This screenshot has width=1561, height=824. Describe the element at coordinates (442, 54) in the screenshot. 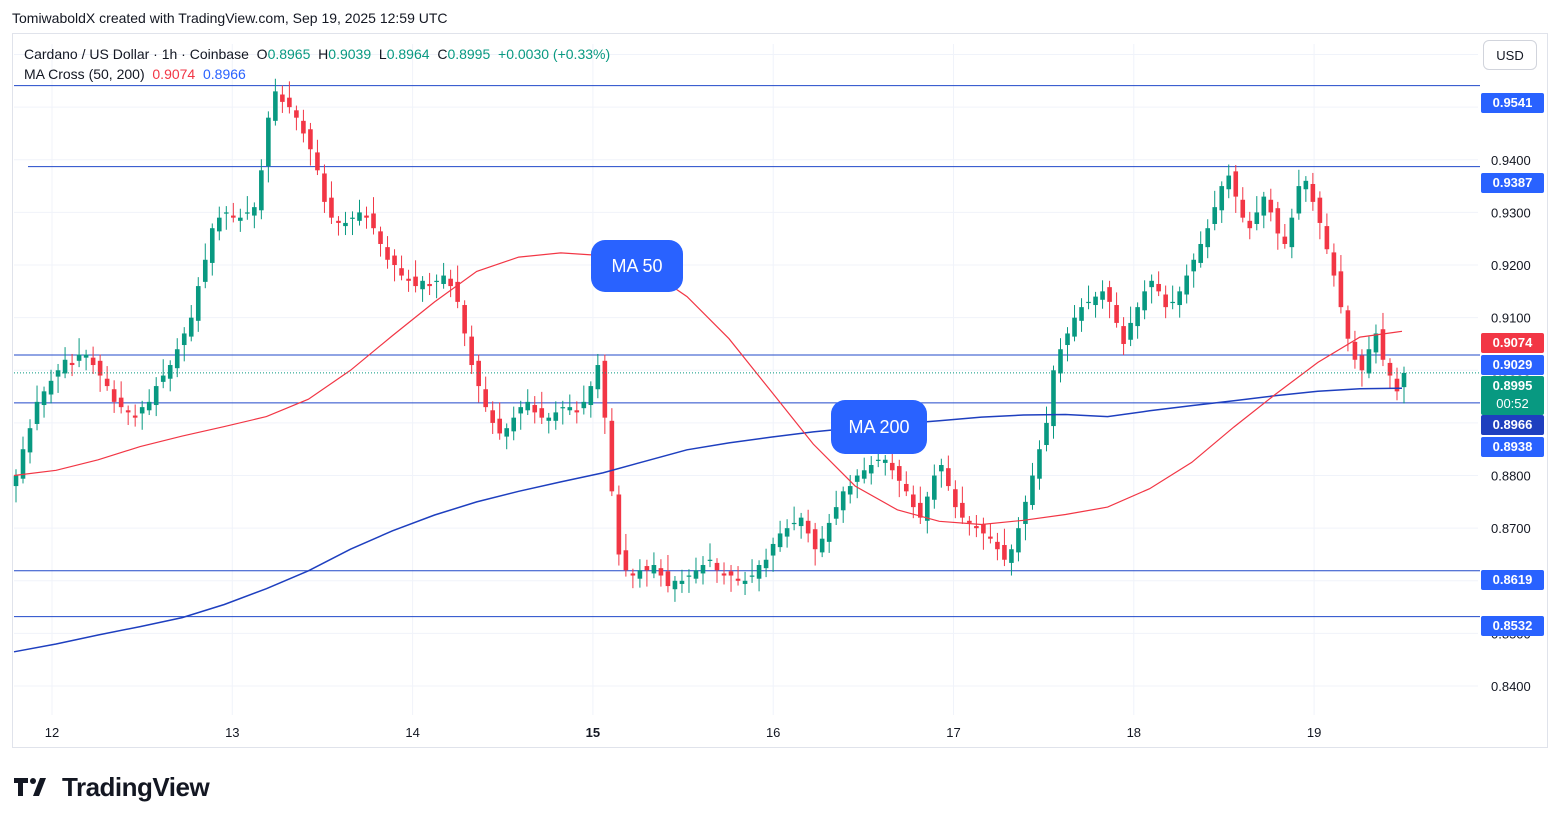

I see `close-label: C` at that location.